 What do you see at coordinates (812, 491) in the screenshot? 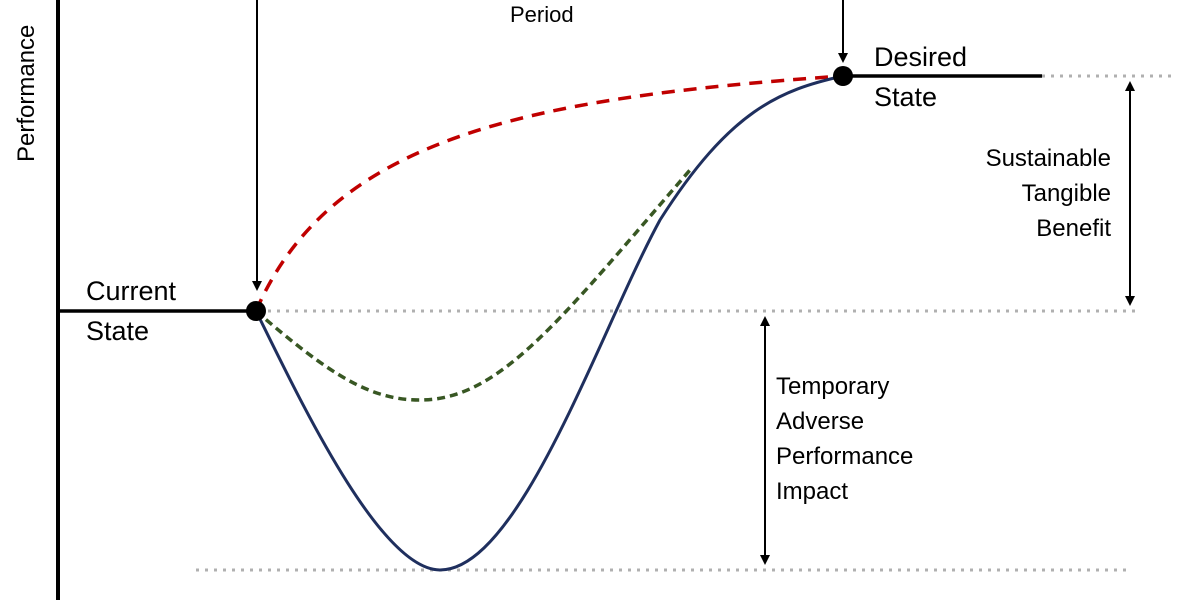
I see `adverse-impact-label-line-4: Impact` at bounding box center [812, 491].